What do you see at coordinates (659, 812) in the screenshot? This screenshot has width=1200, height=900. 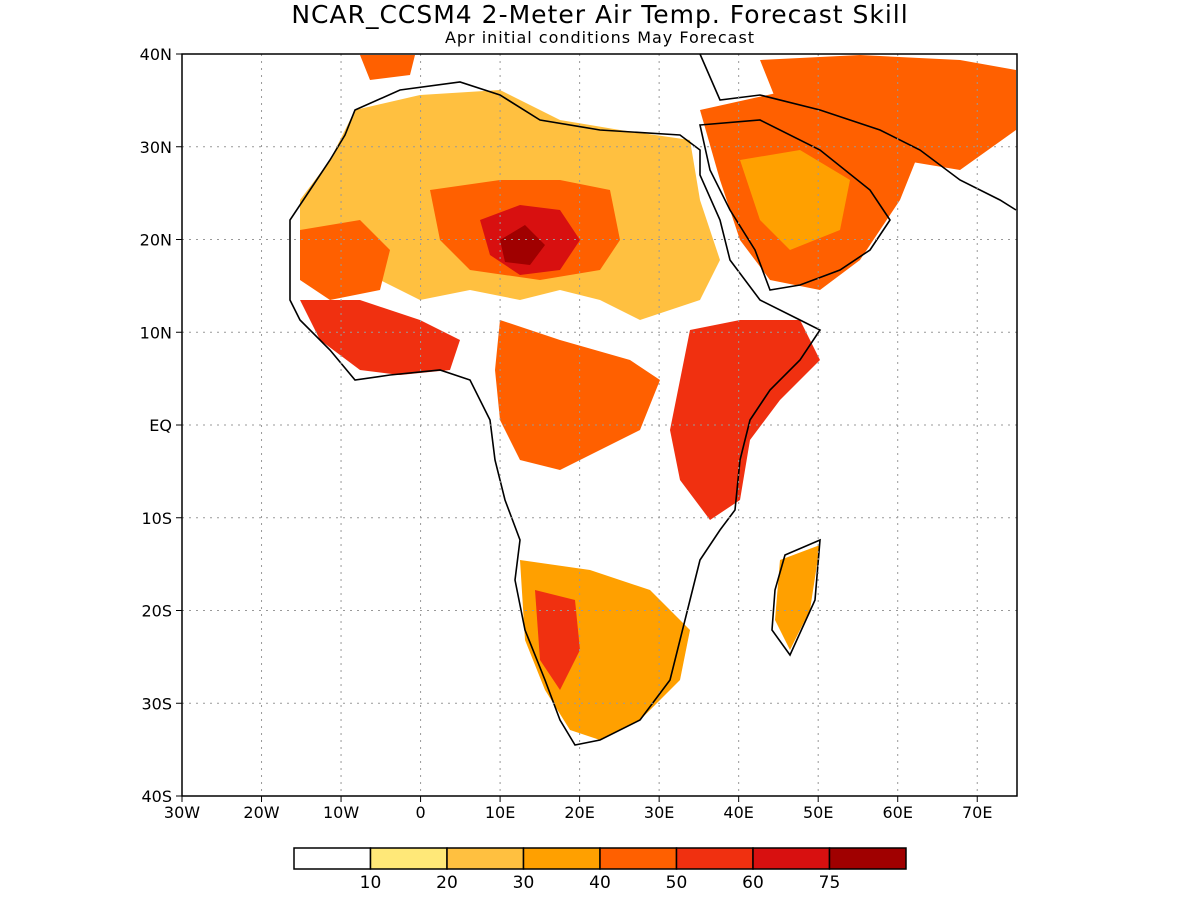 I see `lon-tick-label: 30E` at bounding box center [659, 812].